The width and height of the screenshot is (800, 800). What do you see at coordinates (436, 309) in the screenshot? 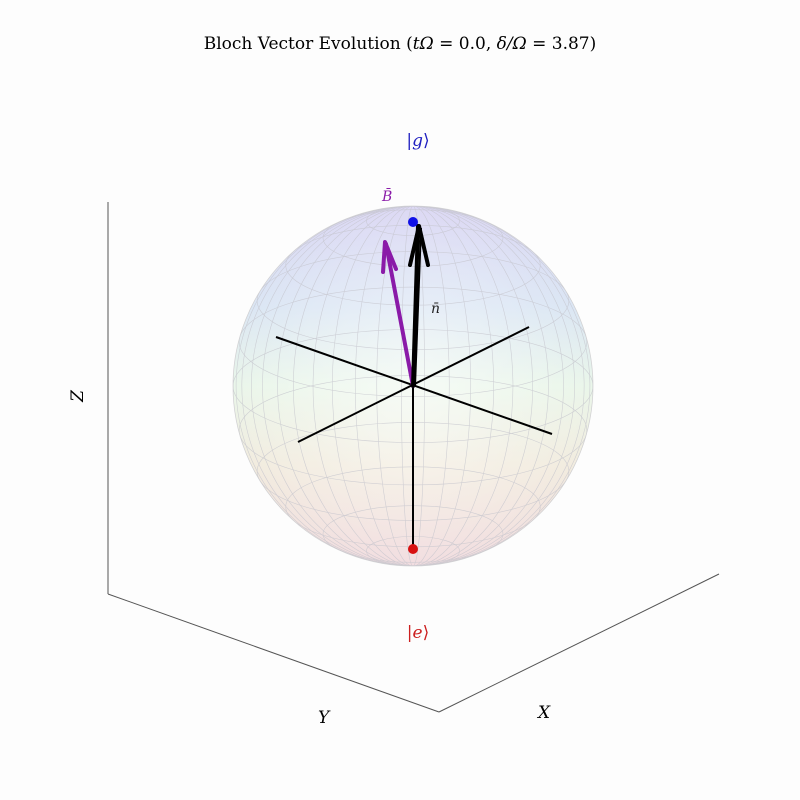
I see `bloch-vector-label: n̄` at bounding box center [436, 309].